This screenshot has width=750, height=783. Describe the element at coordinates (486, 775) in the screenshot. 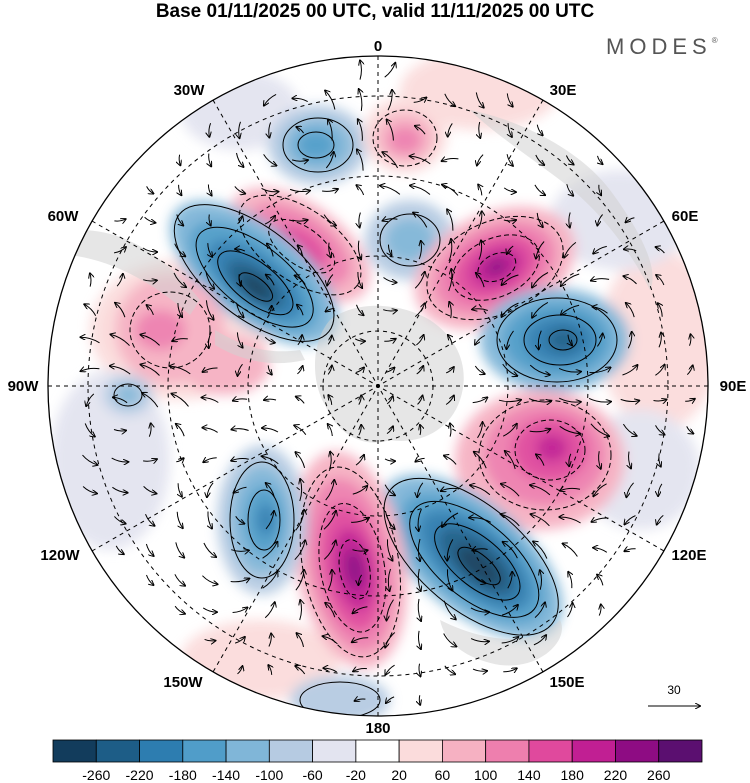

I see `colorbar-label: 100` at that location.